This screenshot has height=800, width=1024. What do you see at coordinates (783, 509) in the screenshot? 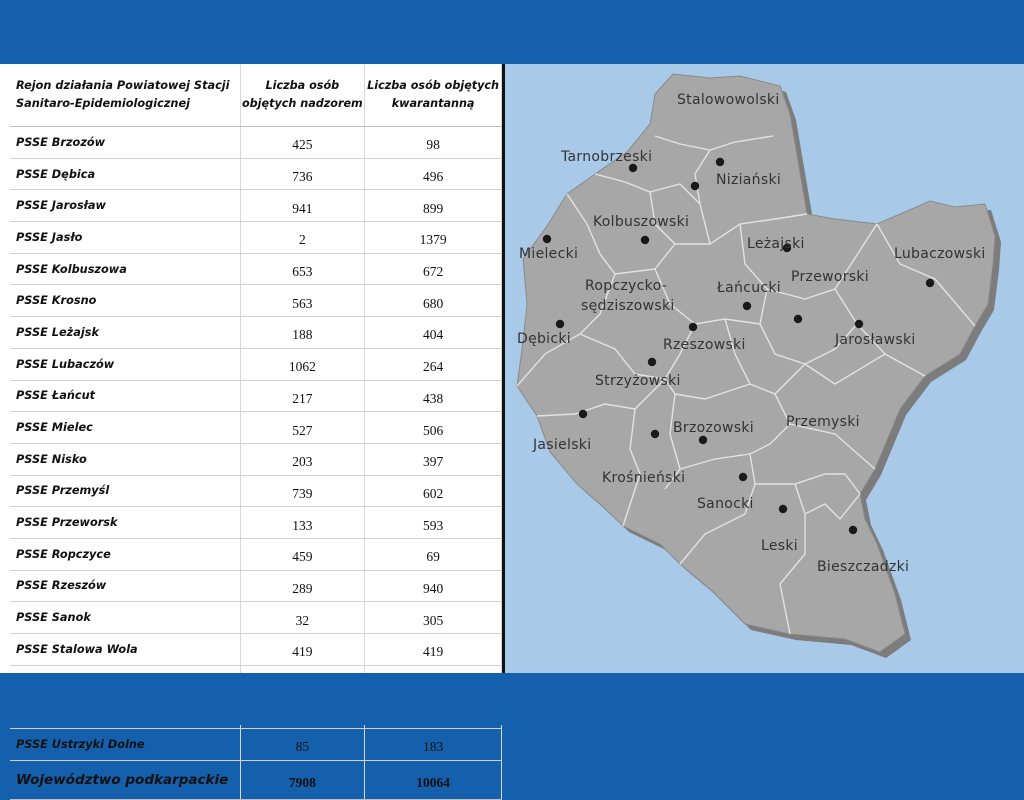
I see `seat-dot-lesko` at bounding box center [783, 509].